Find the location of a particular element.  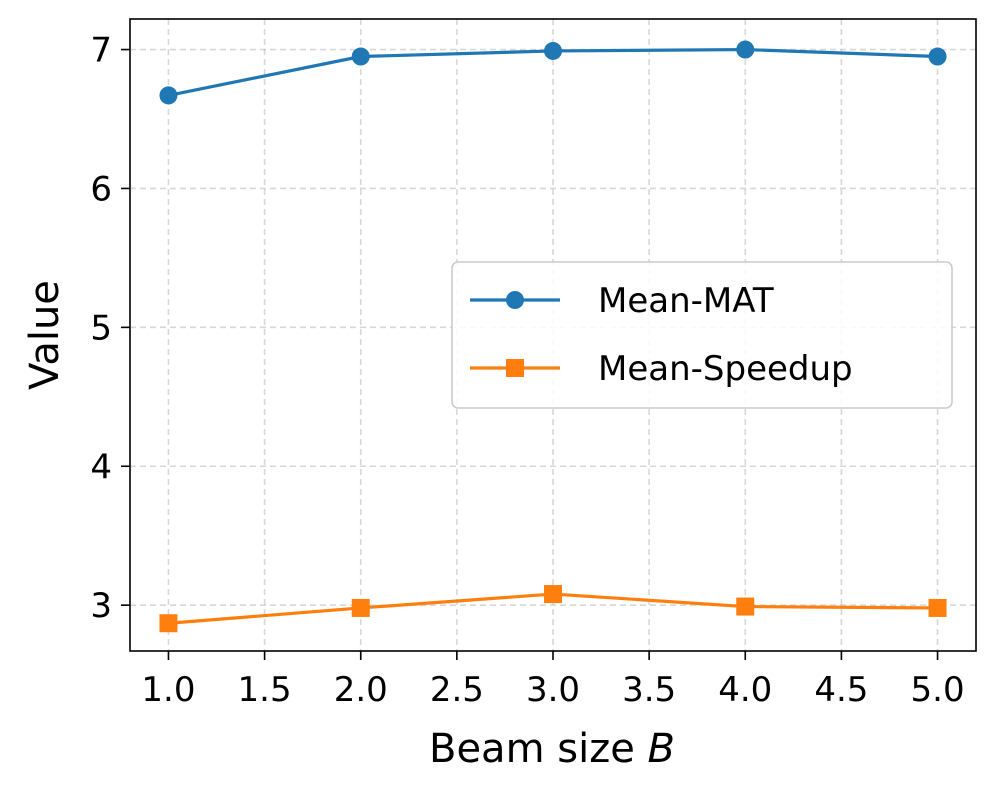

x-tick-label: 2.0 is located at coordinates (361, 690).